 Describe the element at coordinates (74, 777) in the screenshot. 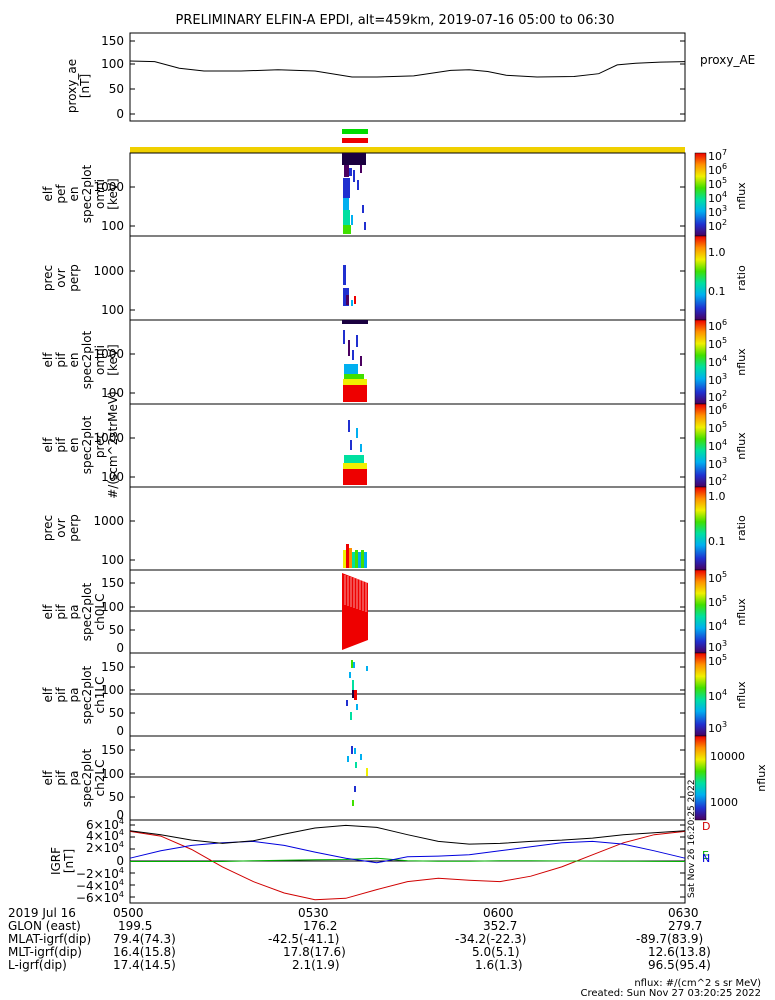

I see `ylabel: elf pif pa spec2plot ch2LC` at that location.